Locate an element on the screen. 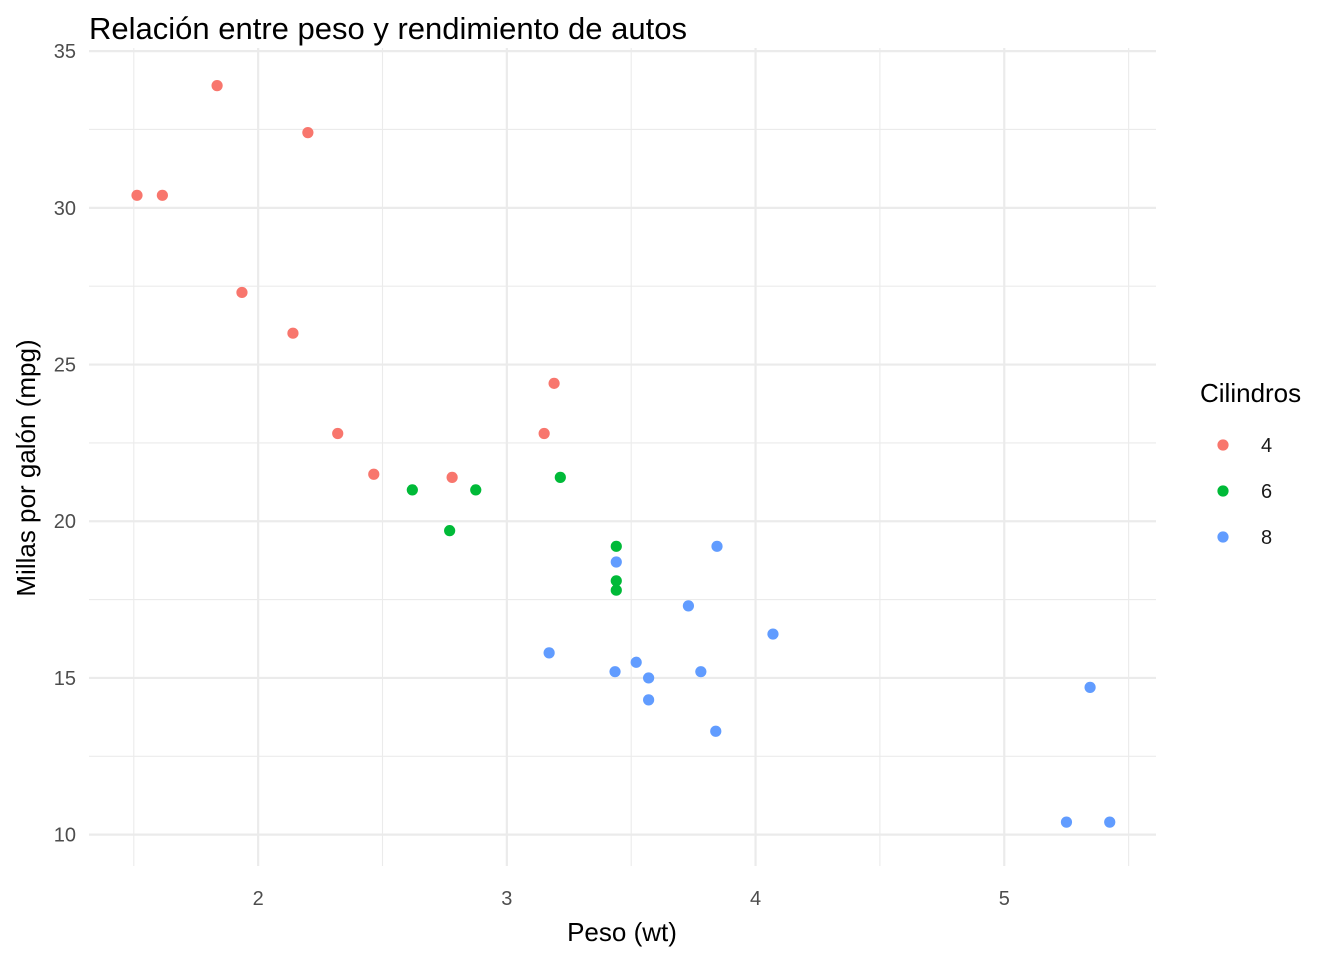  y-tick-label: 20 is located at coordinates (65, 522).